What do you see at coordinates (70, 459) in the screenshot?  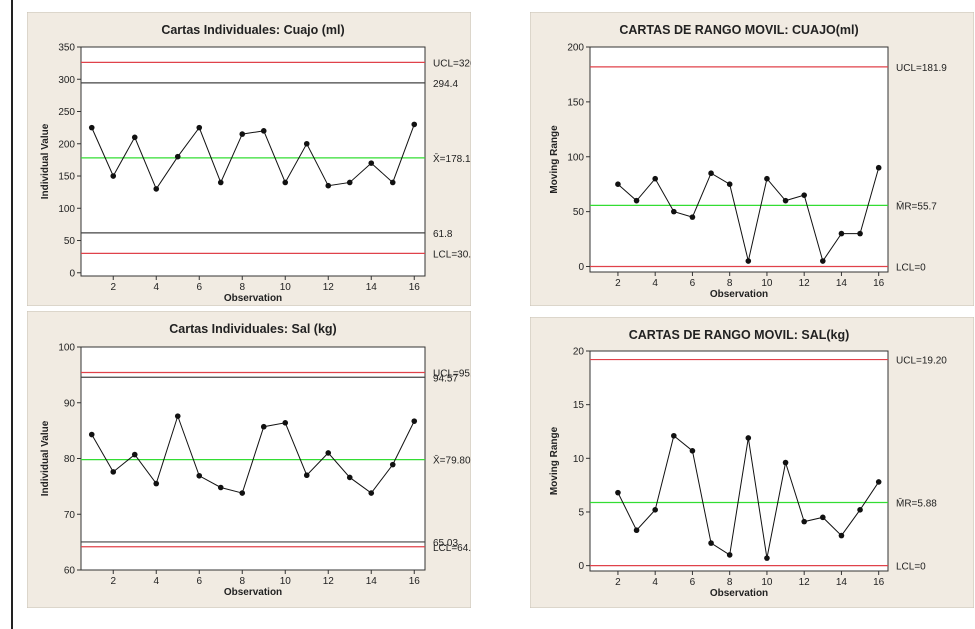 I see `y-tick-label: 80` at bounding box center [70, 459].